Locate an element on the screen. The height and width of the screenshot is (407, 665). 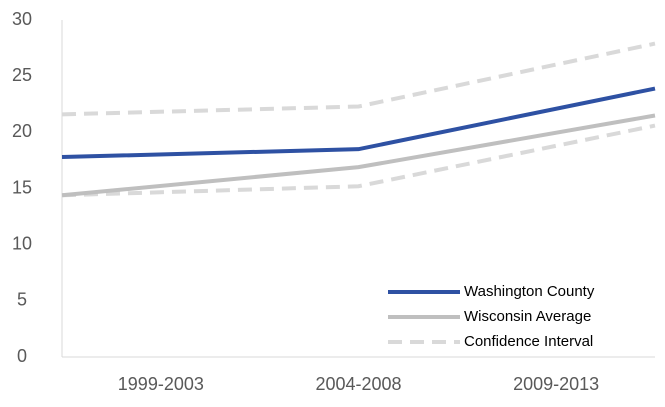
y-tick-label: 15 is located at coordinates (22, 187).